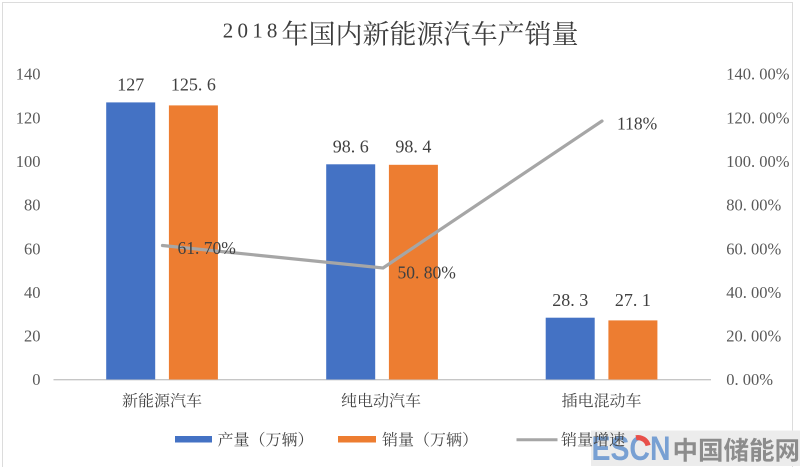  Describe the element at coordinates (753, 336) in the screenshot. I see `svg-text: 20. 00%` at that location.